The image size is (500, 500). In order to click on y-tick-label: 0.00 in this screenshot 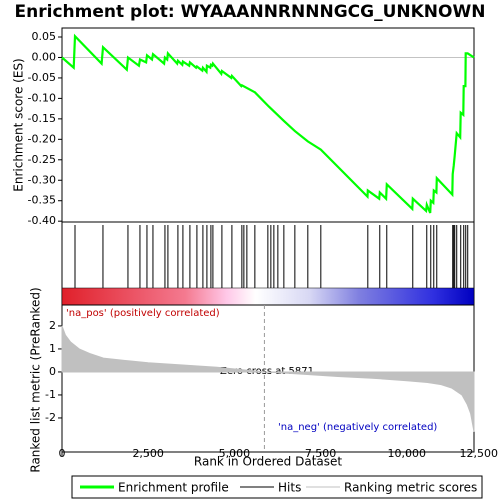, I will do `click(44, 56)`.